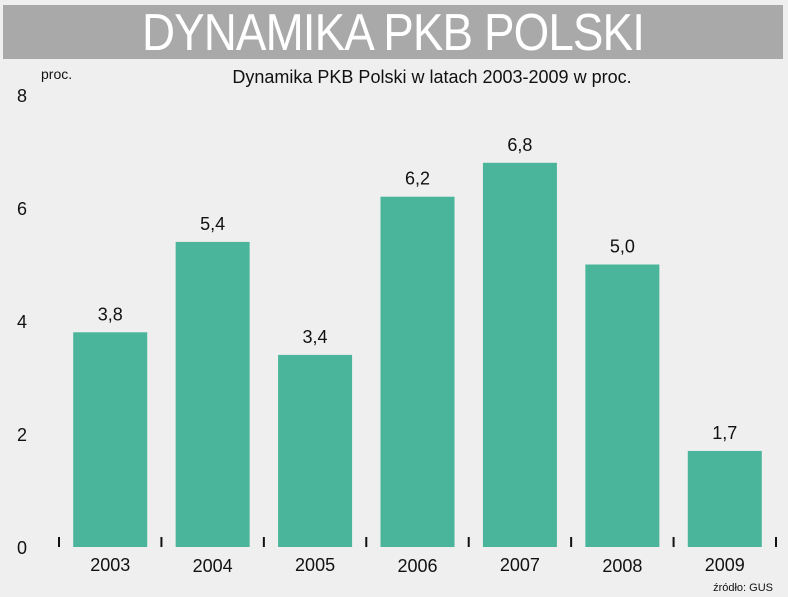 The width and height of the screenshot is (788, 597). I want to click on y-tick-label: 2, so click(22, 435).